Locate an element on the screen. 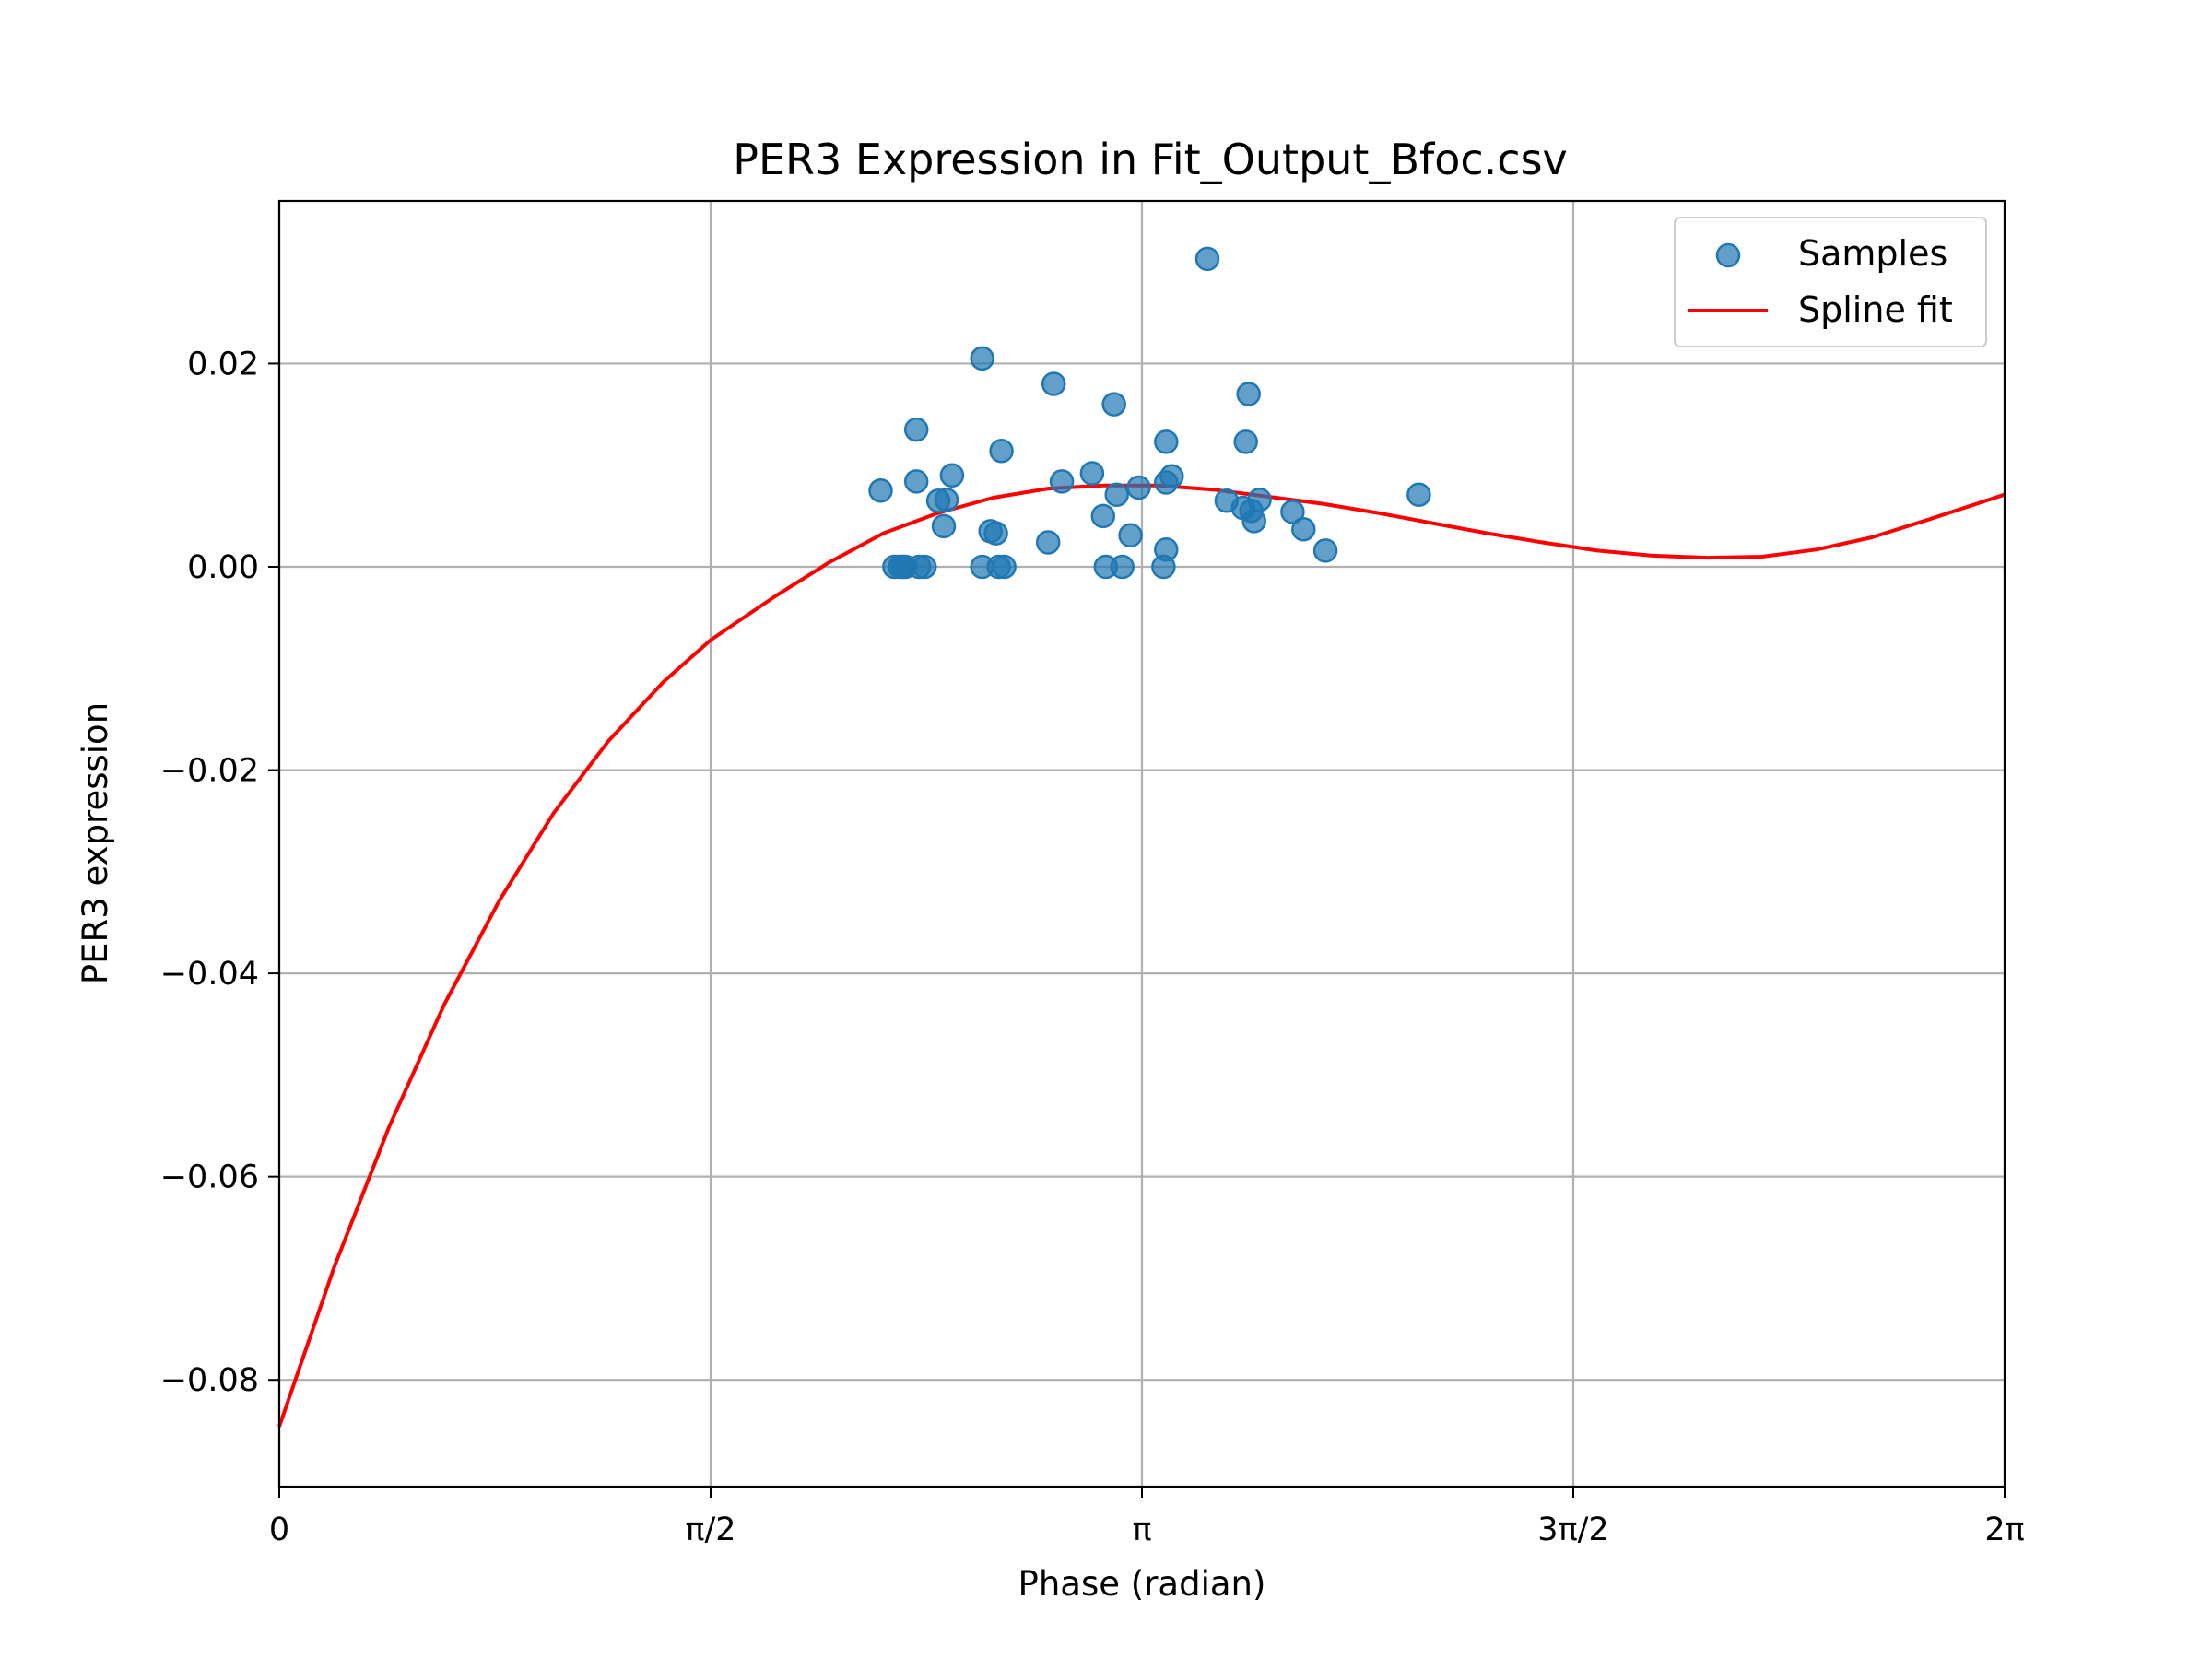 The height and width of the screenshot is (1659, 2212). legend: Samples Spline fit is located at coordinates (1830, 282).